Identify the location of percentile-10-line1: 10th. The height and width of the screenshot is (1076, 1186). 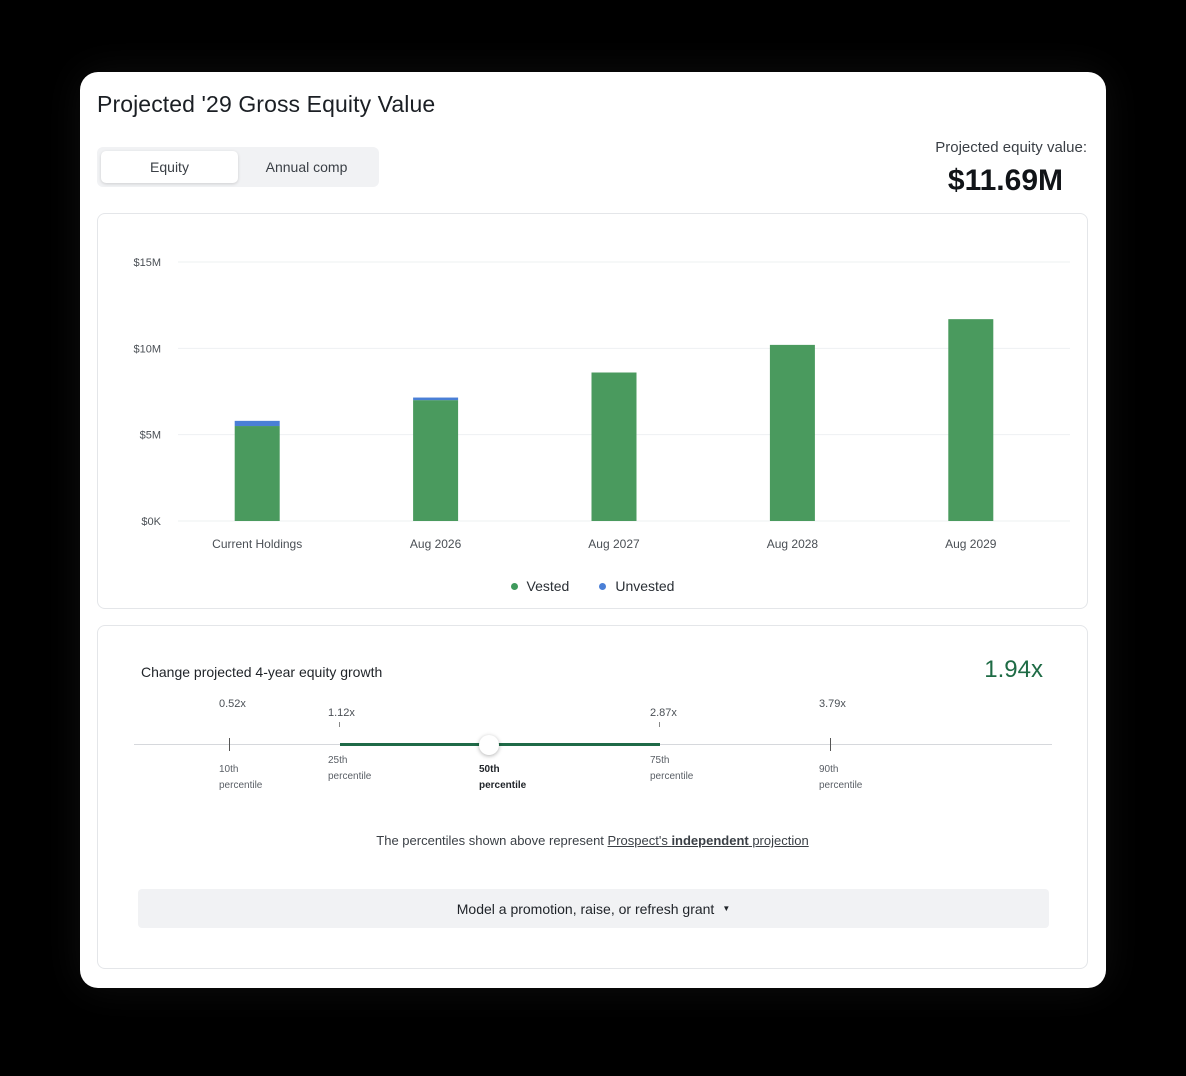
(229, 769).